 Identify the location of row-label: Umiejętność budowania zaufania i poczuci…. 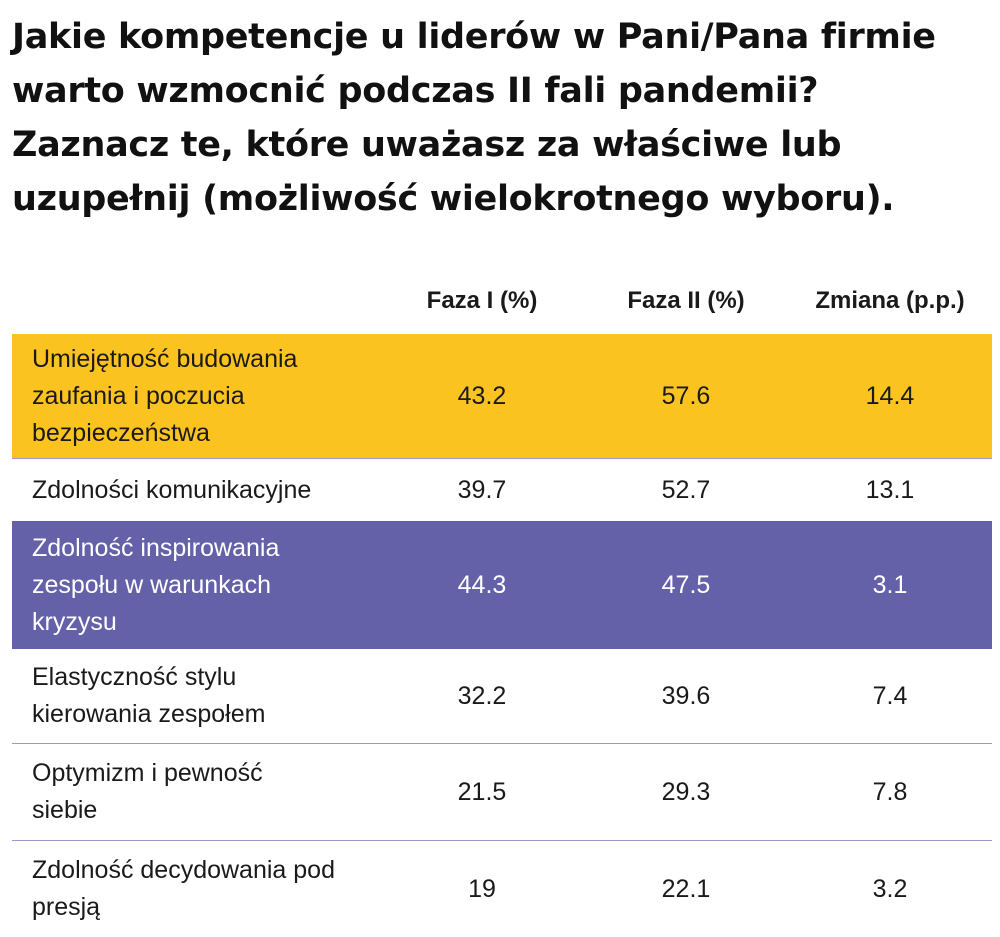
(165, 395).